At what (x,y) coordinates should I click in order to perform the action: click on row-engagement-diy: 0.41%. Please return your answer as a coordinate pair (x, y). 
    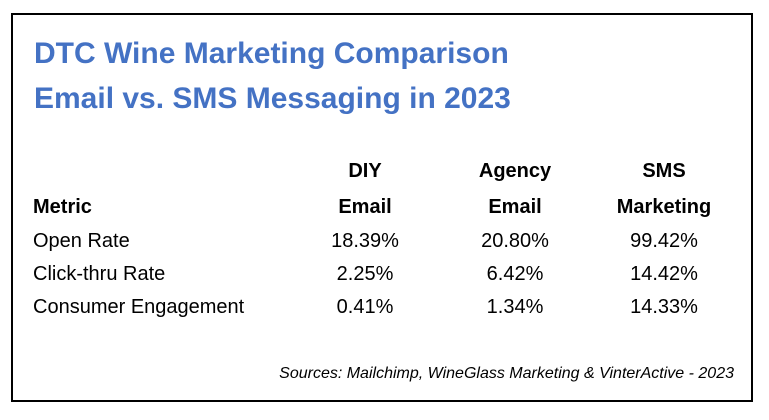
    Looking at the image, I should click on (365, 307).